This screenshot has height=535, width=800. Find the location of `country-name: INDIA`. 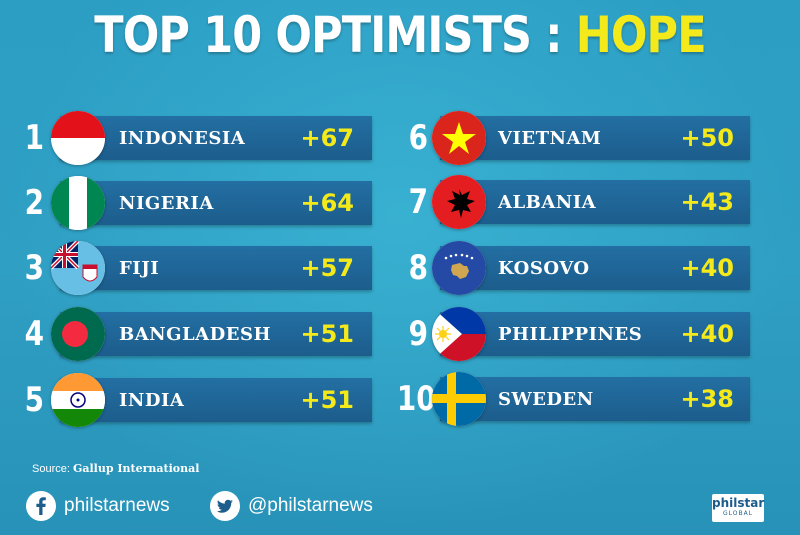

country-name: INDIA is located at coordinates (152, 400).